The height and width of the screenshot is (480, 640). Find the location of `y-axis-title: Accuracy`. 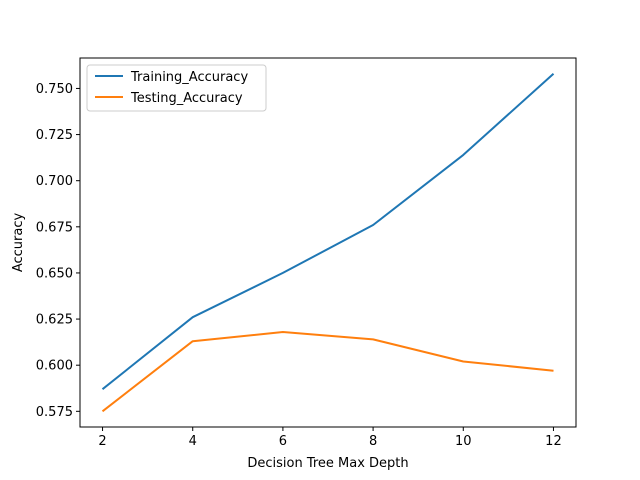

y-axis-title: Accuracy is located at coordinates (18, 243).